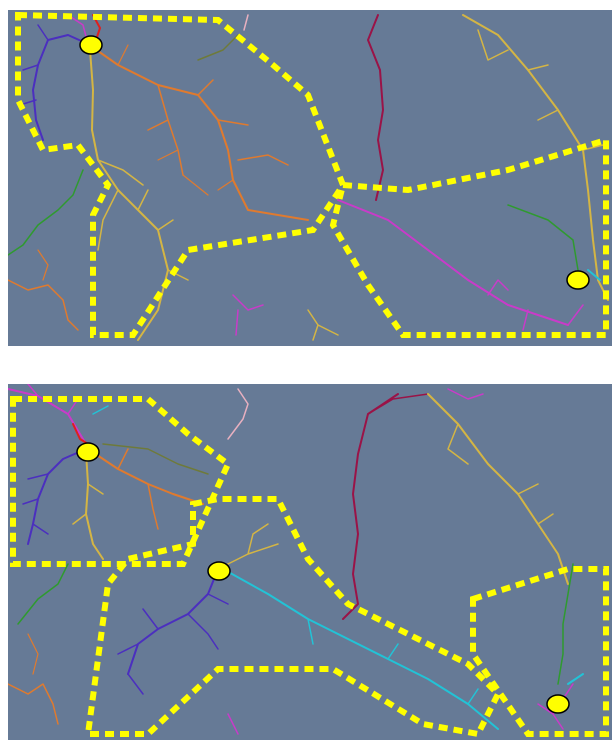 The width and height of the screenshot is (612, 740). I want to click on region-outline-upper-left, so click(121, 481).